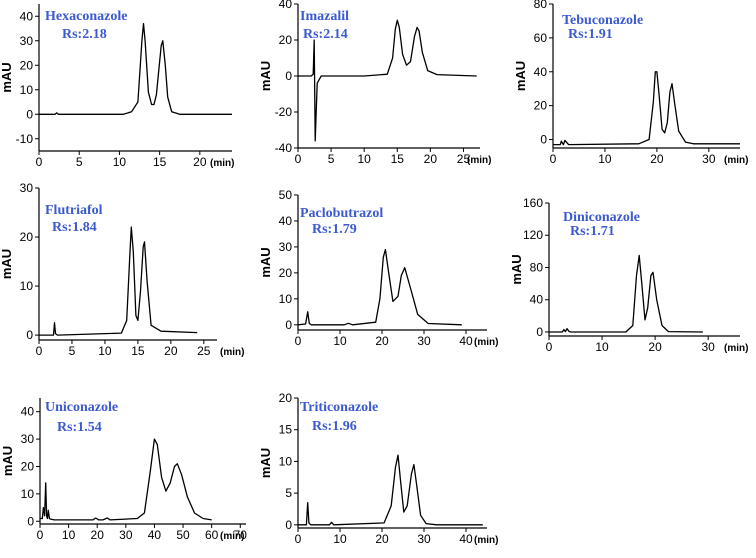 The height and width of the screenshot is (558, 756). Describe the element at coordinates (541, 38) in the screenshot. I see `y-tick-label: 60` at that location.